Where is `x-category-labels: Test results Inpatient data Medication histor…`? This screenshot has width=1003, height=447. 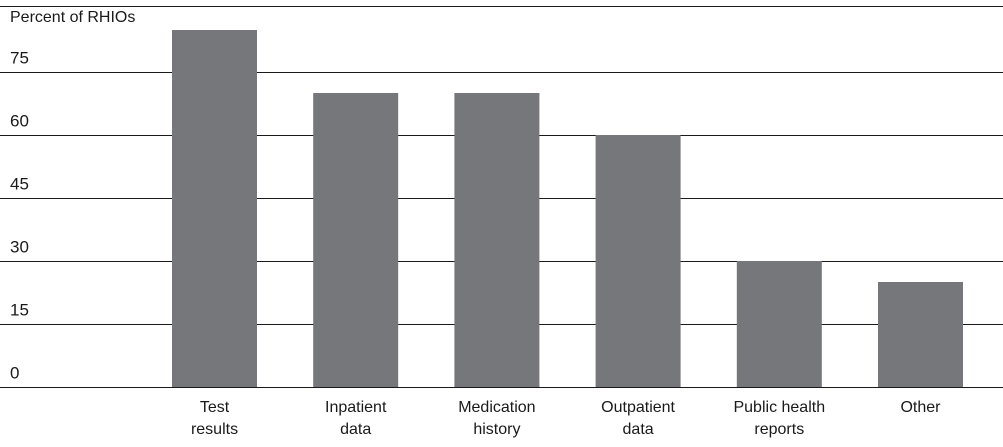 x-category-labels: Test results Inpatient data Medication histor… is located at coordinates (566, 418).